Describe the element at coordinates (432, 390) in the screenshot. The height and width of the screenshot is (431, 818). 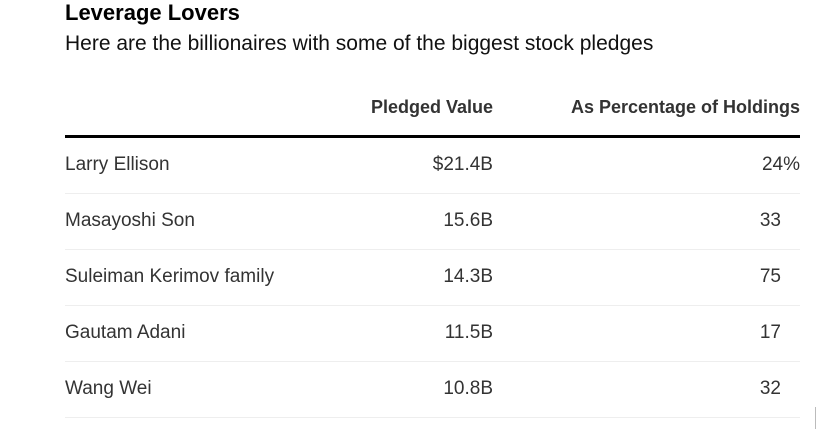
I see `table-row: Wang Wei 10.8B 32` at that location.